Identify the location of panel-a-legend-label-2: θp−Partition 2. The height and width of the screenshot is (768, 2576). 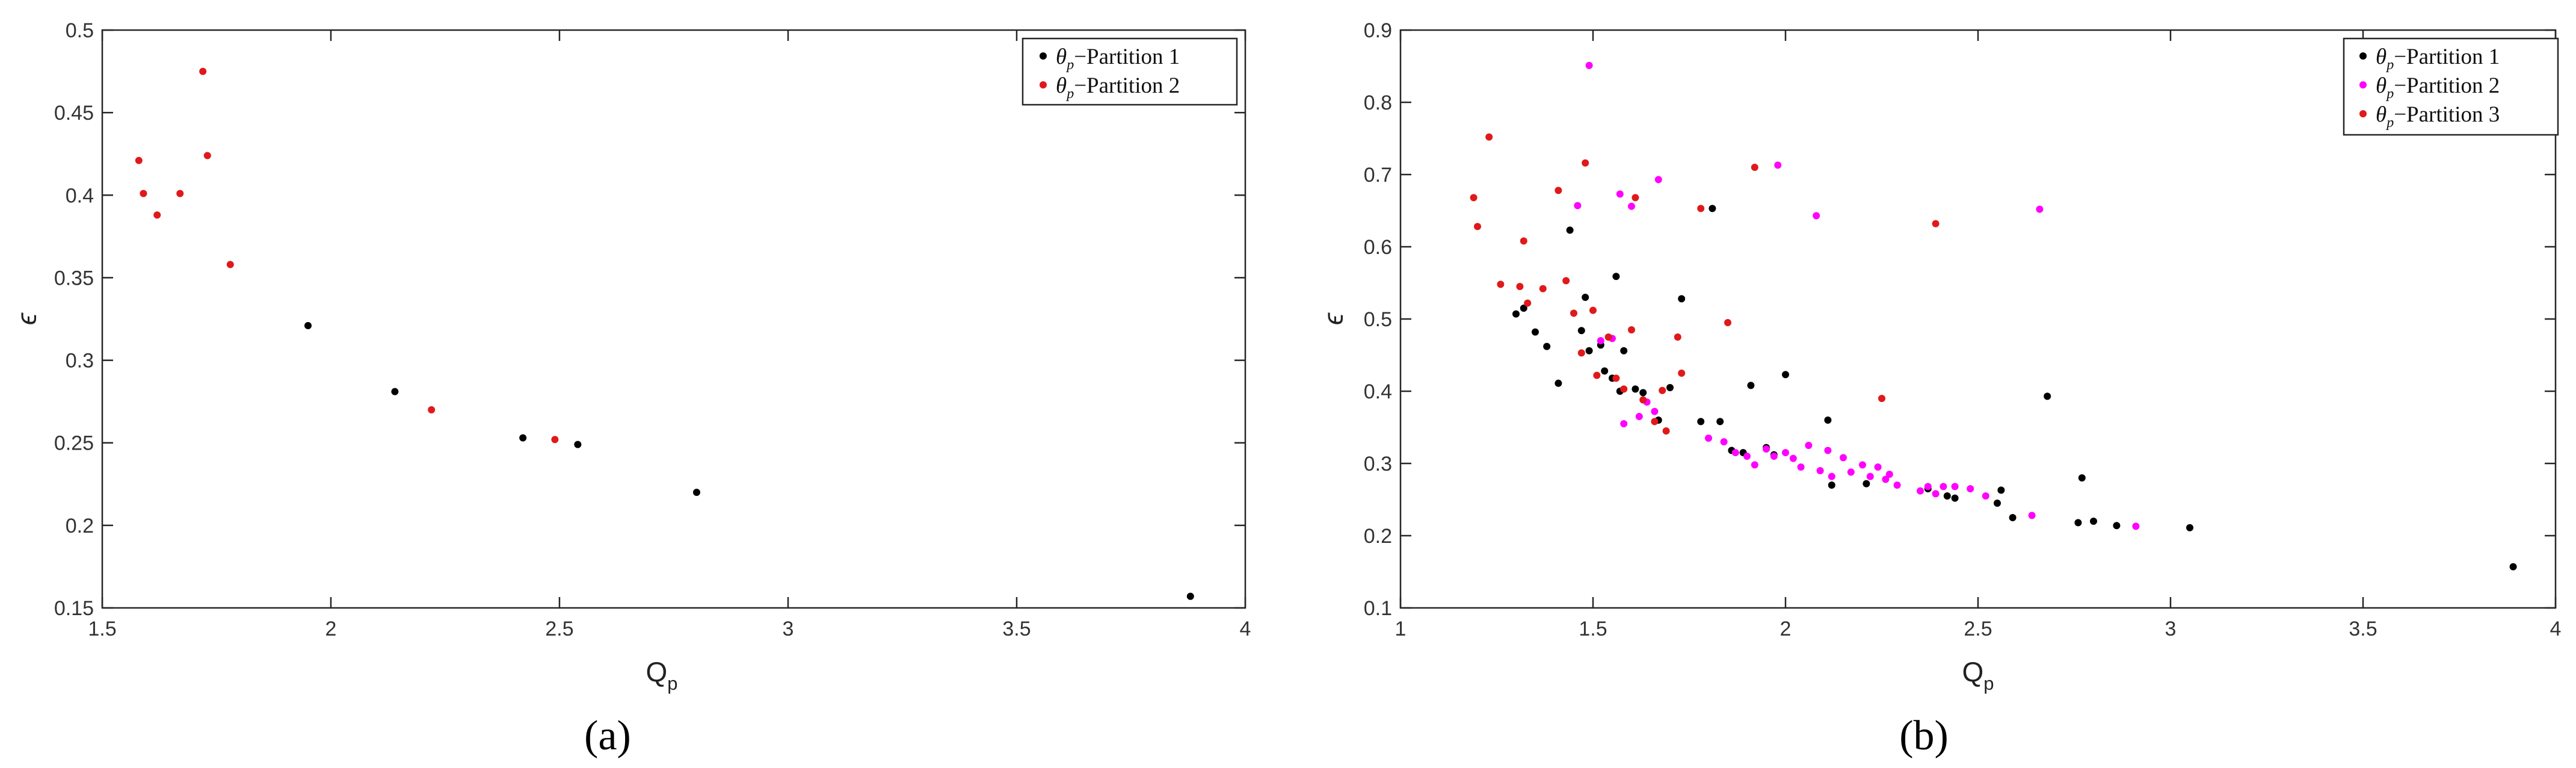
(1118, 87).